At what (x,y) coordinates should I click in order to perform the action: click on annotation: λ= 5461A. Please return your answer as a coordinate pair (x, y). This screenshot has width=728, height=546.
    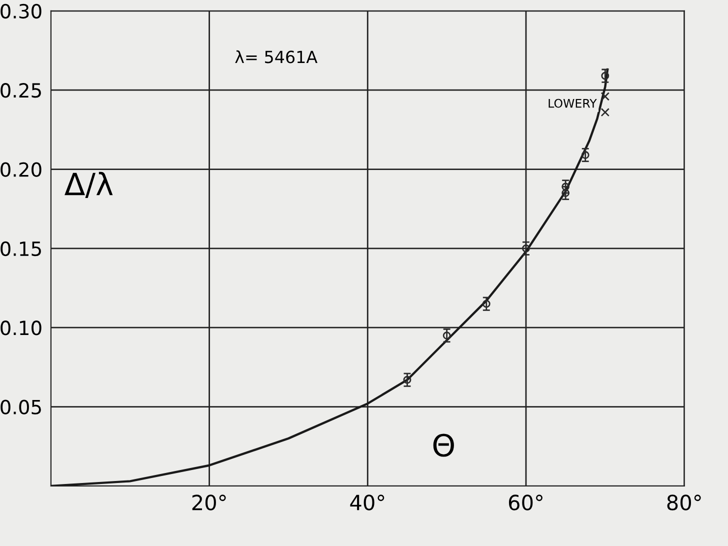
    Looking at the image, I should click on (276, 57).